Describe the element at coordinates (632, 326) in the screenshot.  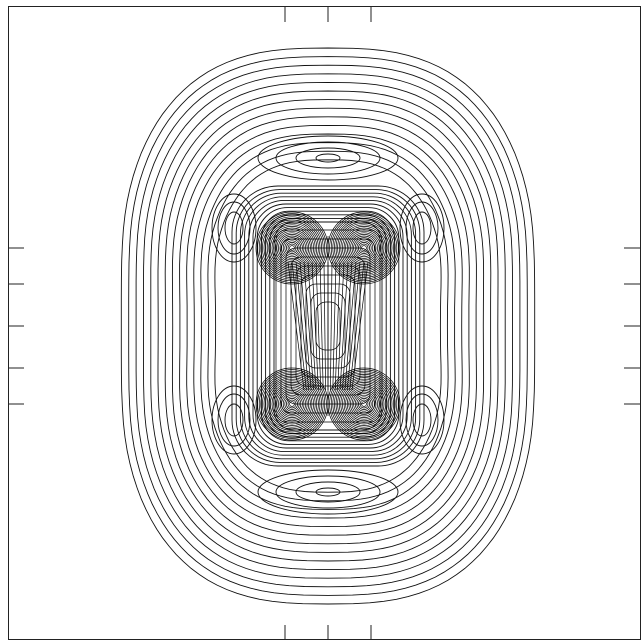
I see `right-ticks` at that location.